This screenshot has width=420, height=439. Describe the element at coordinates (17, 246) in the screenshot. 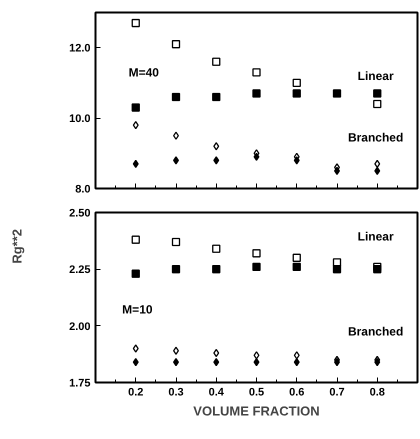

I see `y-axis-title: Rg**2` at that location.